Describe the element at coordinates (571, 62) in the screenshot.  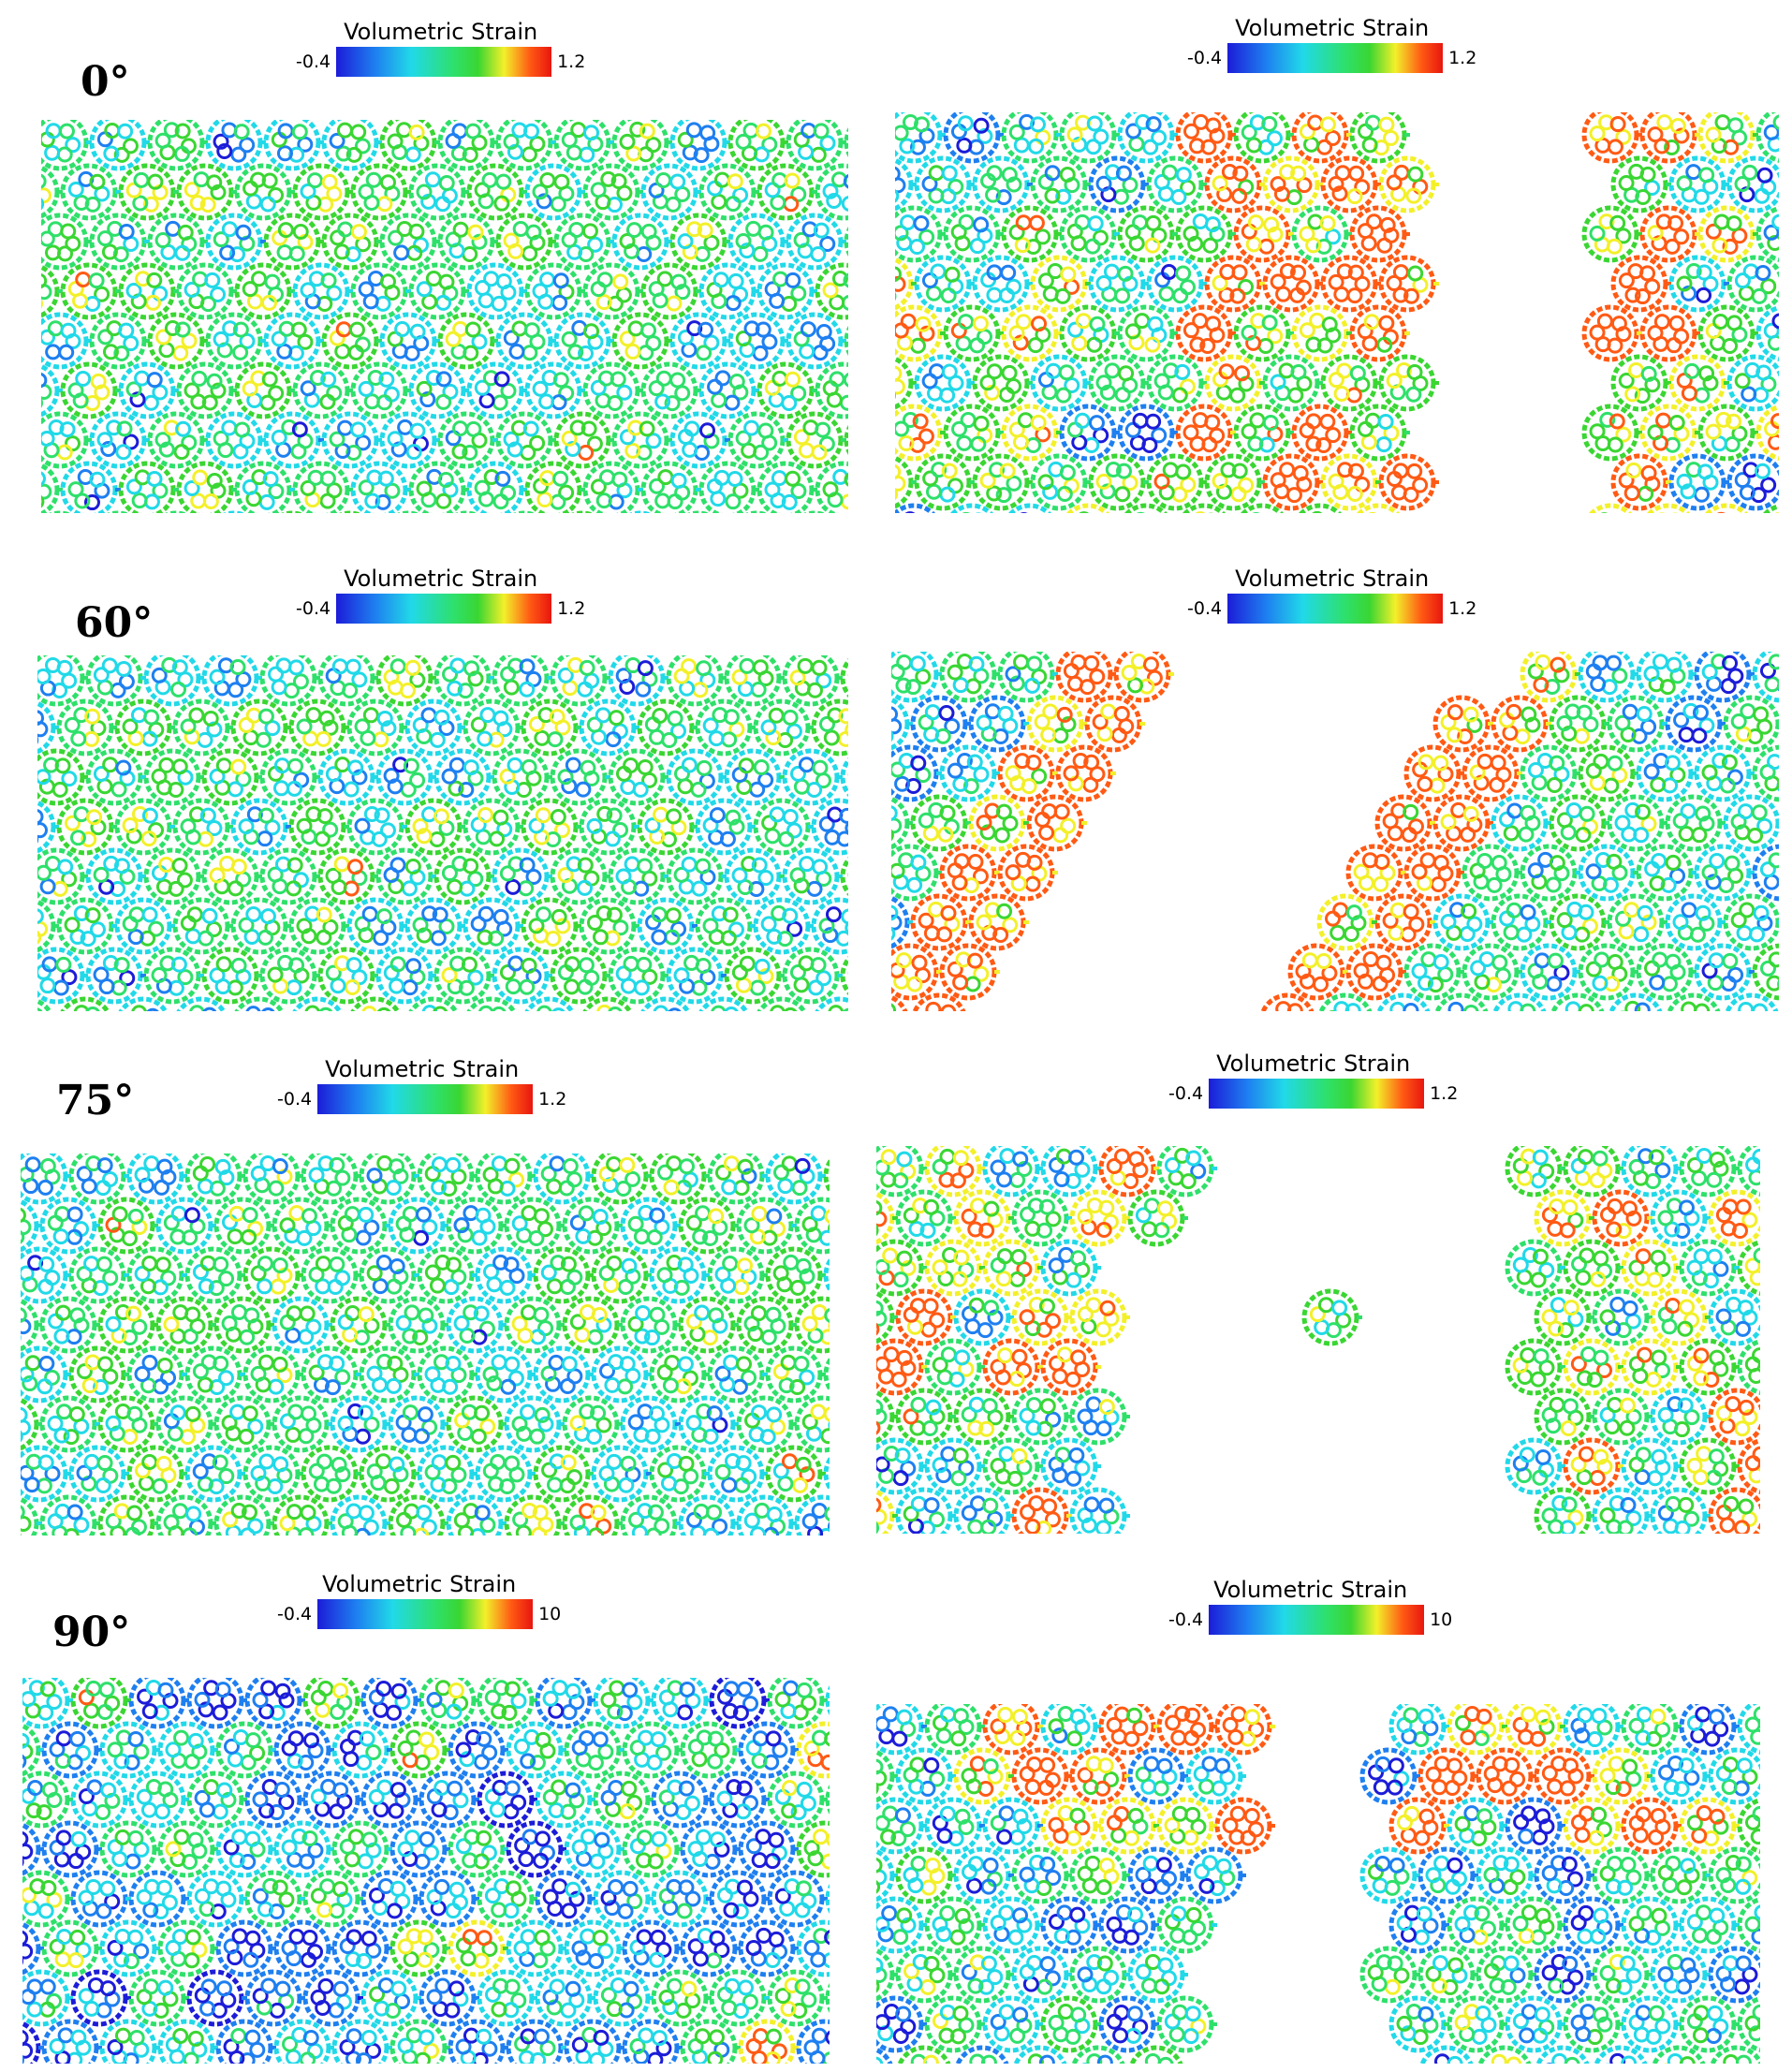
I see `colorbar-max: 1.2` at that location.